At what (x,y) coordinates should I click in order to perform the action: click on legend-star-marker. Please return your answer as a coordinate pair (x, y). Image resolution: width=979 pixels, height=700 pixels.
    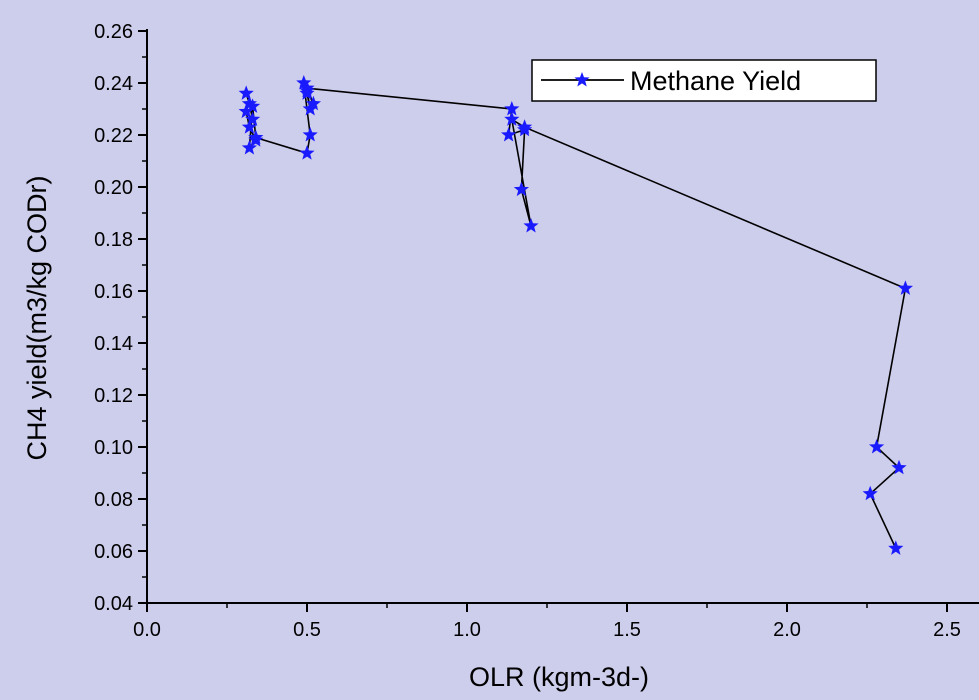
    Looking at the image, I should click on (582, 79).